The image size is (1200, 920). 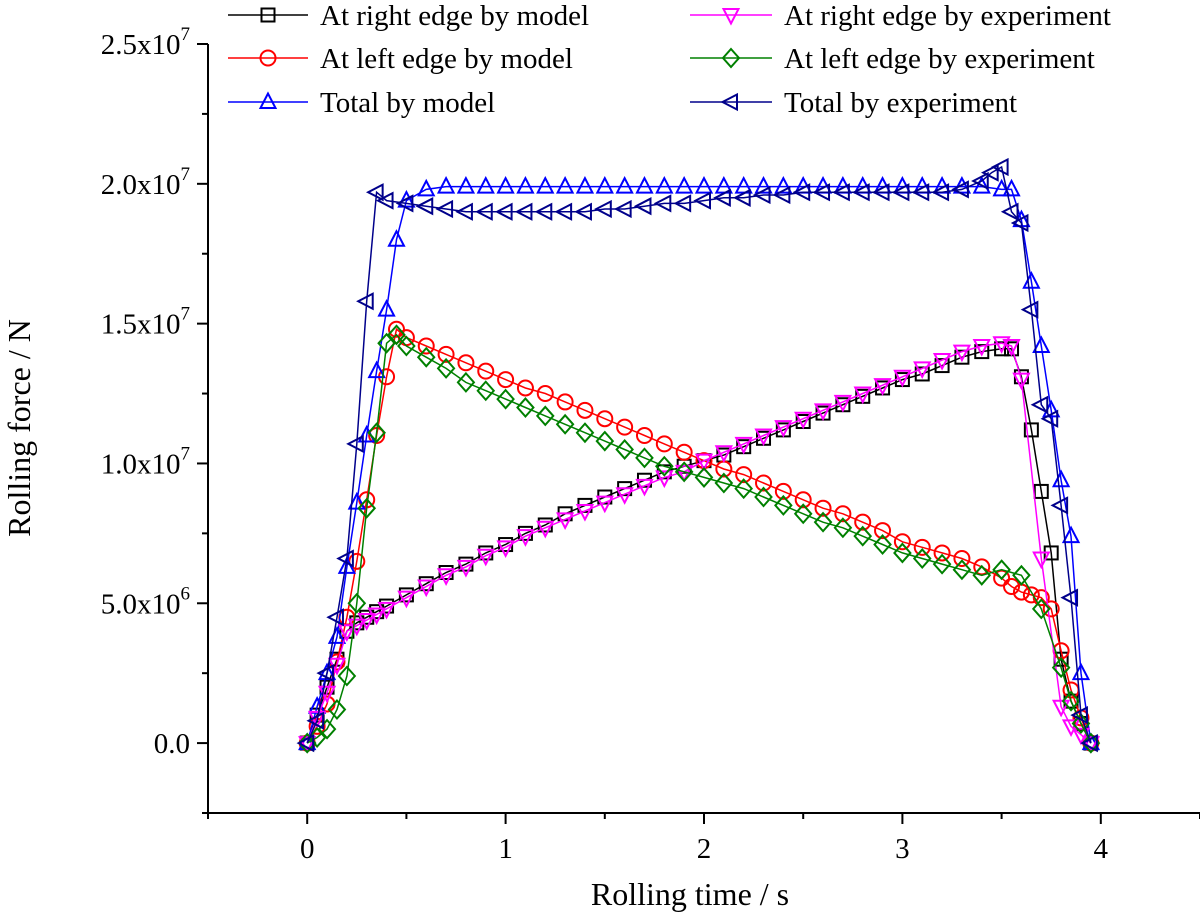 I want to click on y-tick-label: 5.0x10⁶, so click(x=145, y=601).